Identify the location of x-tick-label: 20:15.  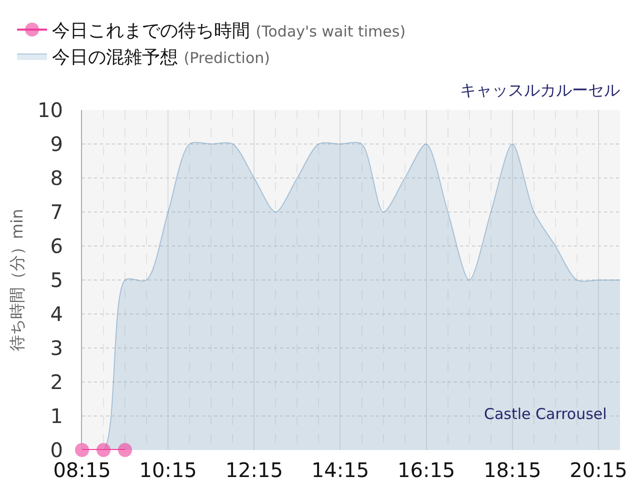
(599, 470).